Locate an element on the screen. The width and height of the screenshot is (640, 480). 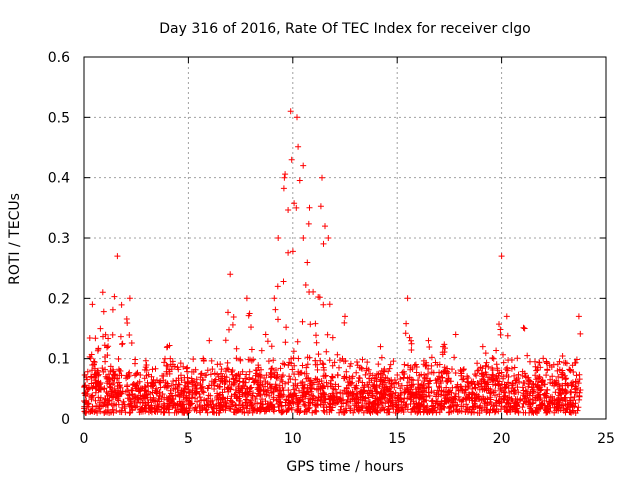
x-tick-label: 25 is located at coordinates (606, 439).